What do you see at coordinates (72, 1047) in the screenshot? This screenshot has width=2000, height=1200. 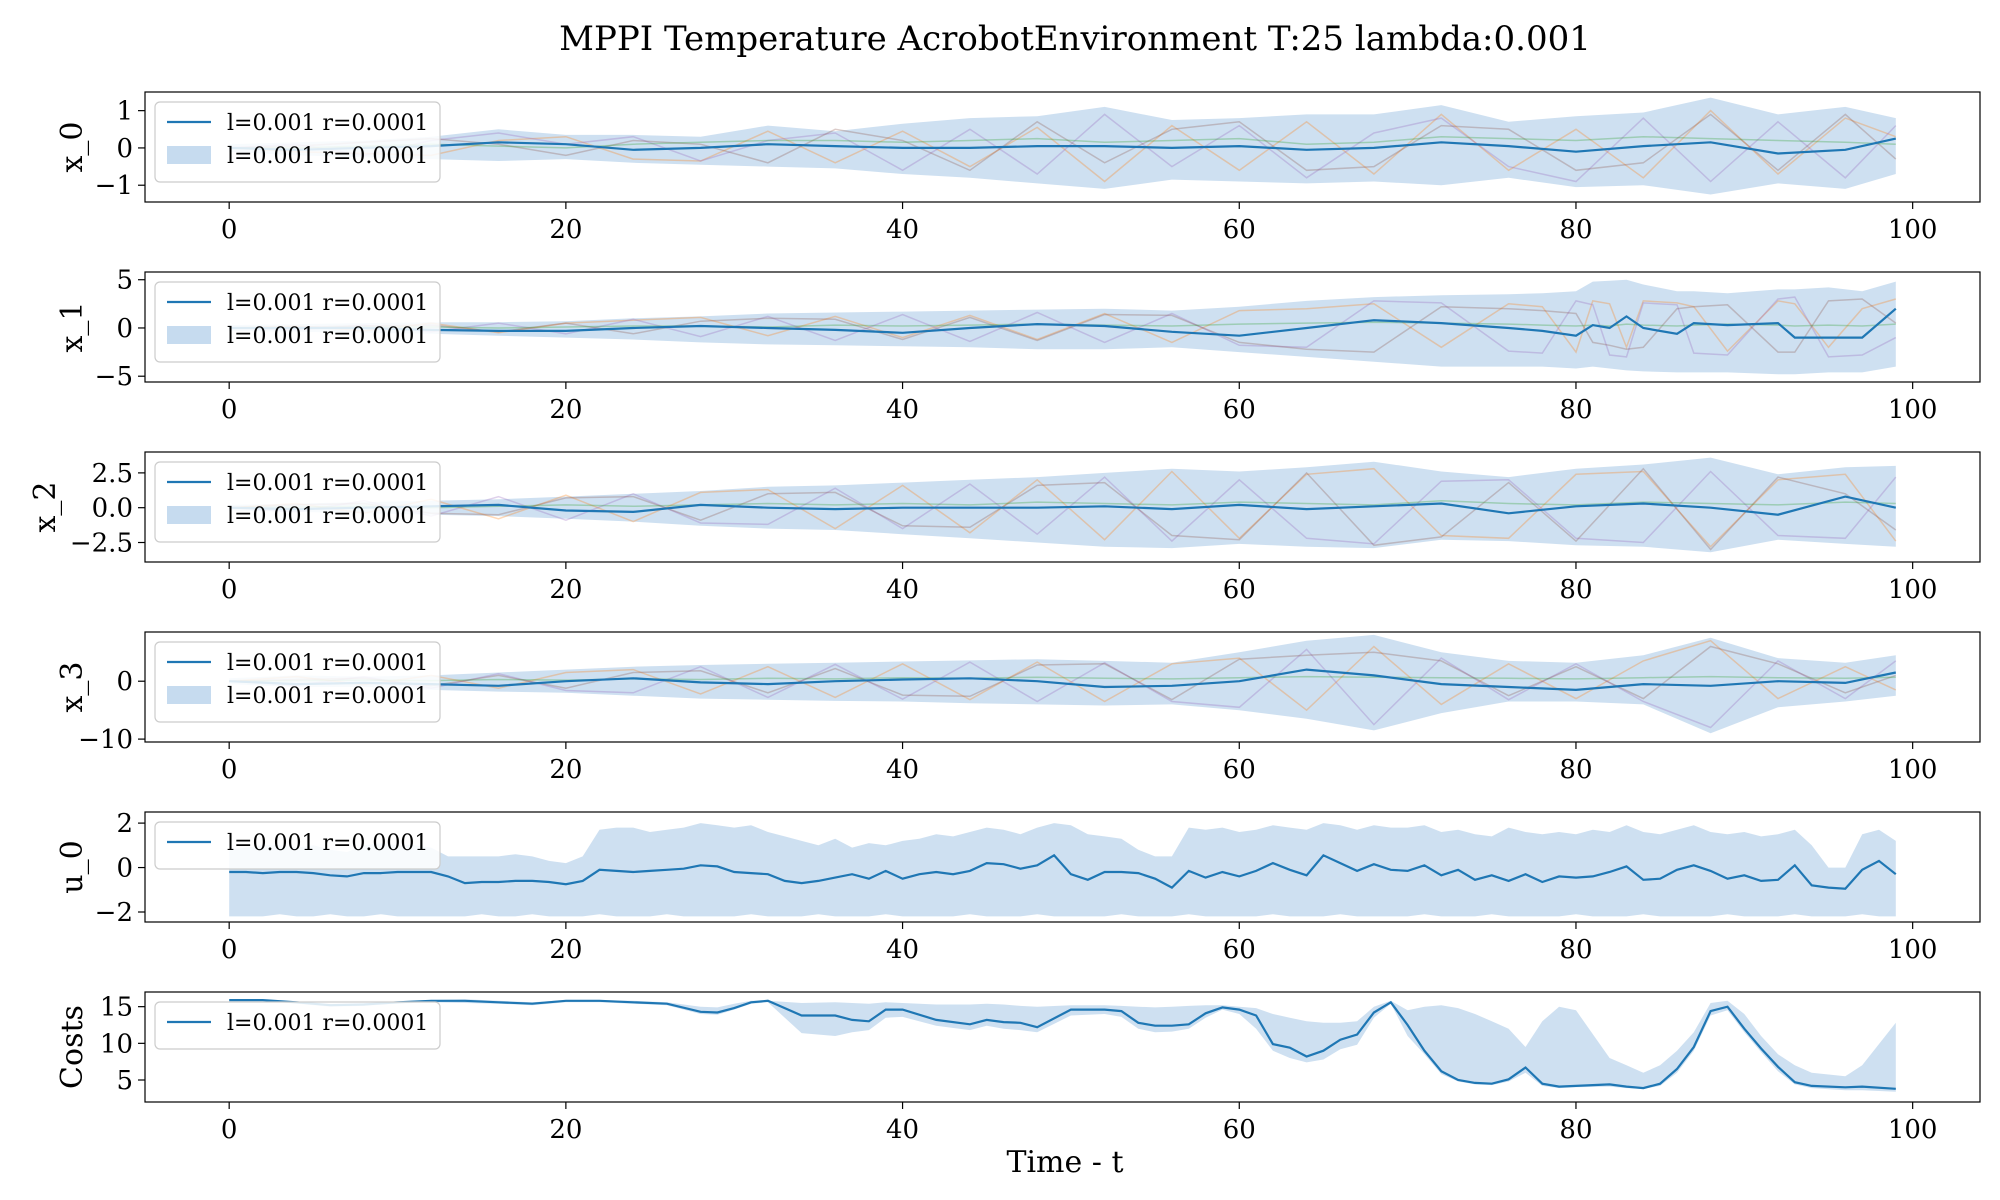 I see `y-axis-label: Costs` at bounding box center [72, 1047].